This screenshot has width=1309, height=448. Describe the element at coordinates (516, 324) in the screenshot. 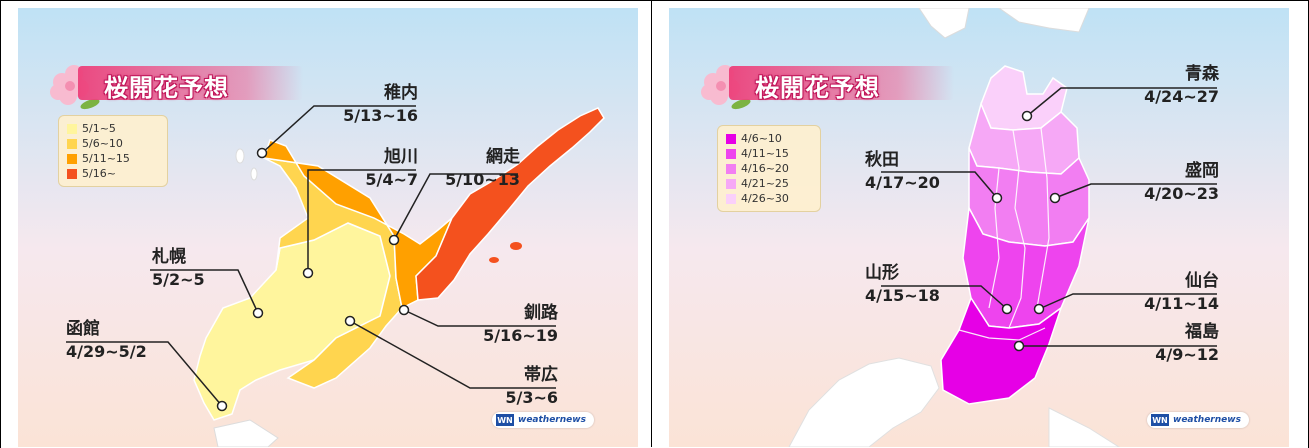

I see `label-kushiro: 釧路 5/16~19` at that location.